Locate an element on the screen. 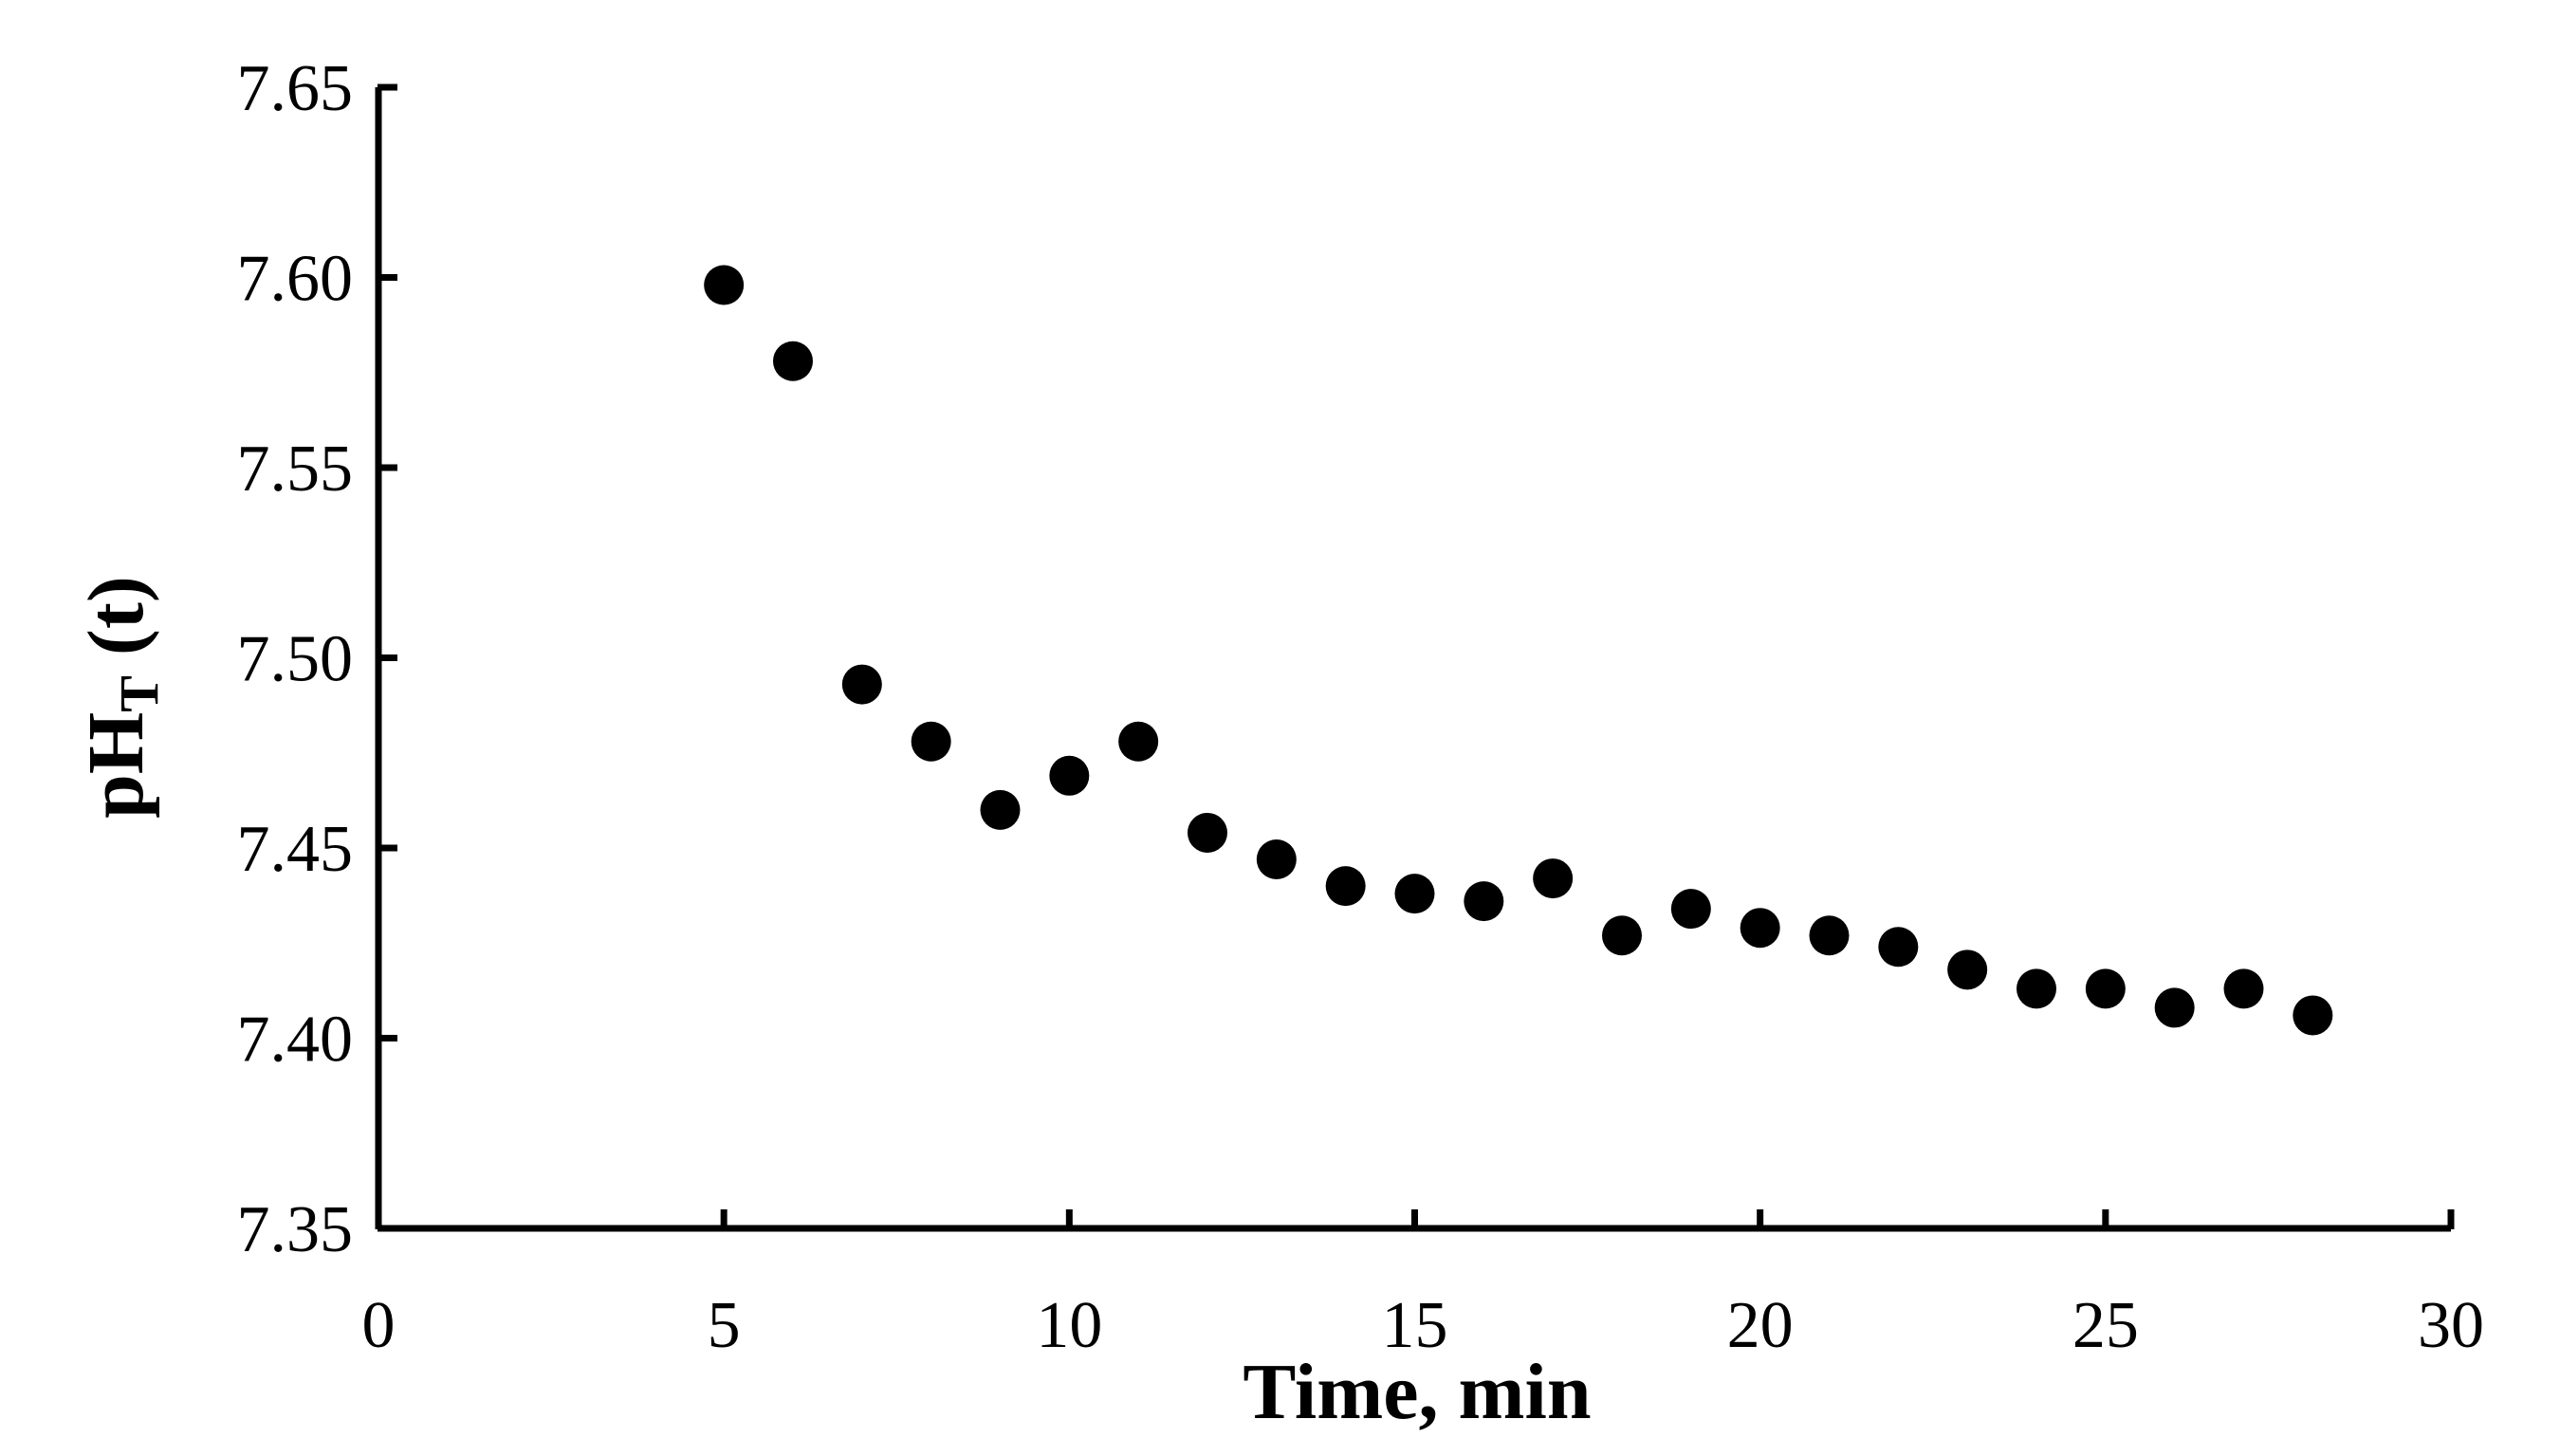  y-axis-title-subscript: T is located at coordinates (139, 694).